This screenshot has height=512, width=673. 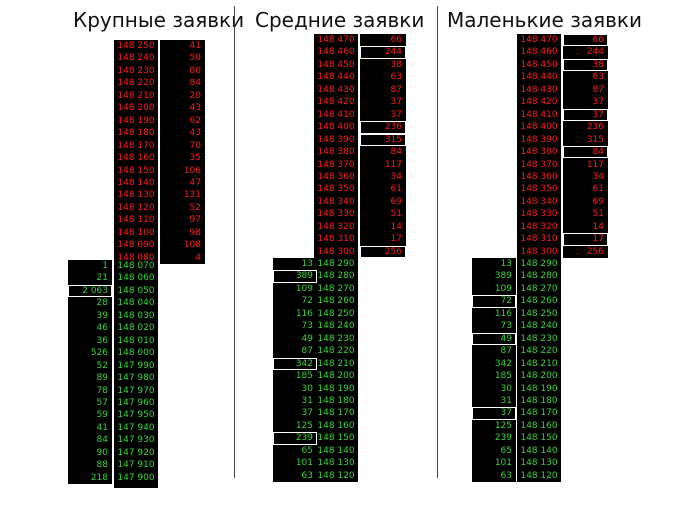 I want to click on ask-volume: 315, so click(x=595, y=139).